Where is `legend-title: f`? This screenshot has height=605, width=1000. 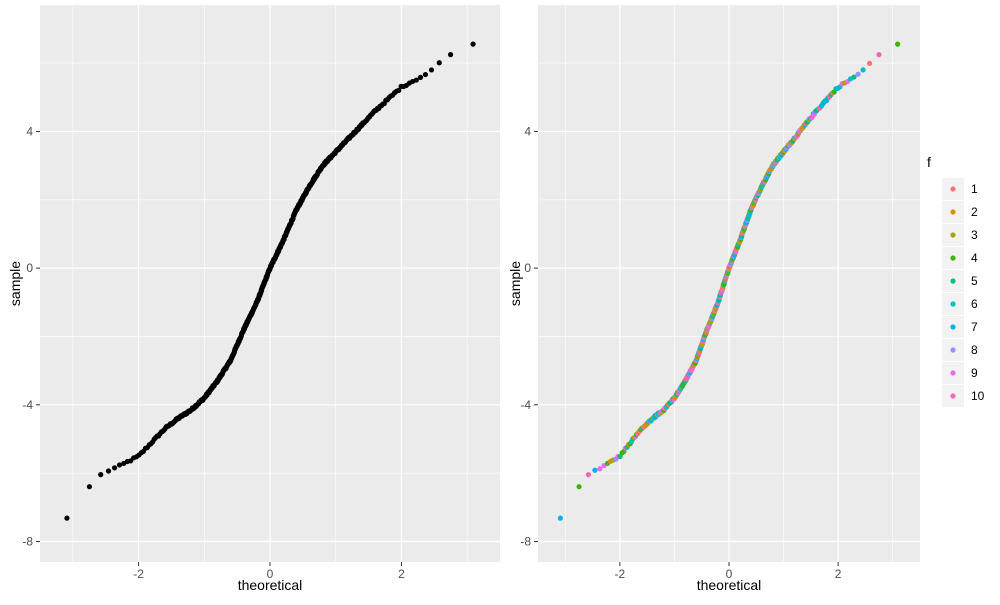 legend-title: f is located at coordinates (929, 162).